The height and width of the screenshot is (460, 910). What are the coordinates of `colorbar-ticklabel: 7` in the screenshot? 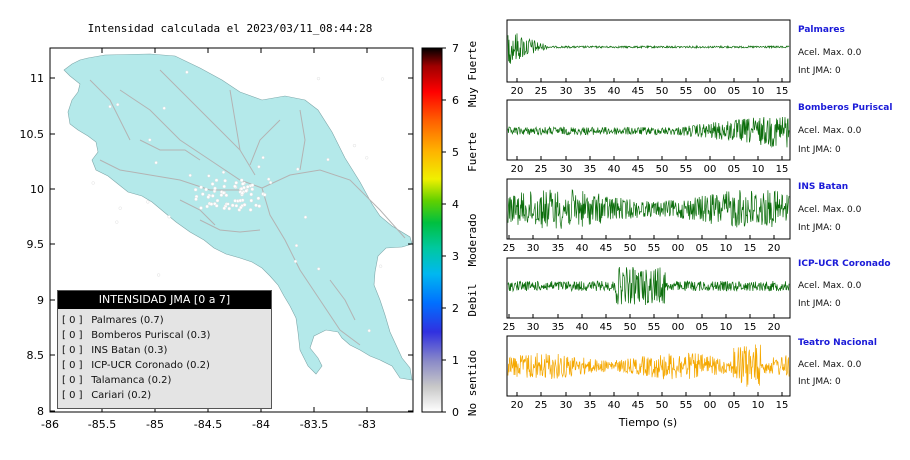 It's located at (455, 48).